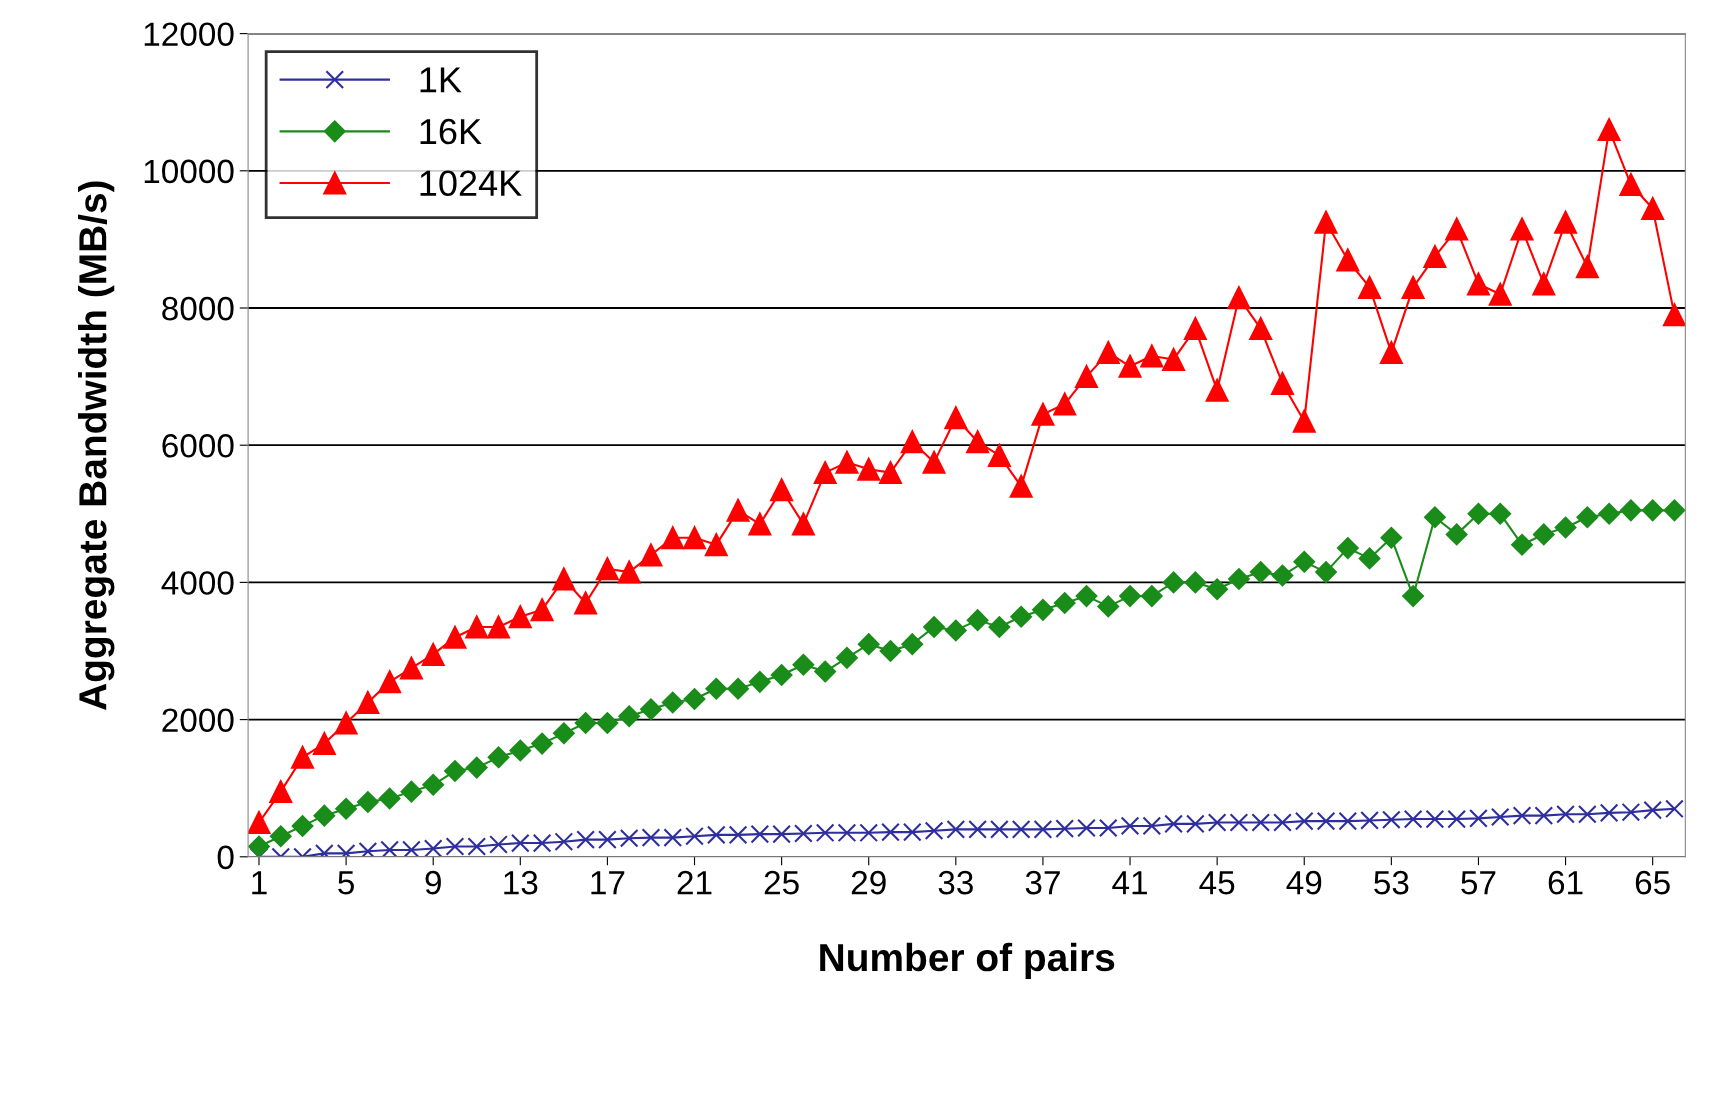 The width and height of the screenshot is (1711, 1120). What do you see at coordinates (198, 446) in the screenshot?
I see `y-tick-label: 6000` at bounding box center [198, 446].